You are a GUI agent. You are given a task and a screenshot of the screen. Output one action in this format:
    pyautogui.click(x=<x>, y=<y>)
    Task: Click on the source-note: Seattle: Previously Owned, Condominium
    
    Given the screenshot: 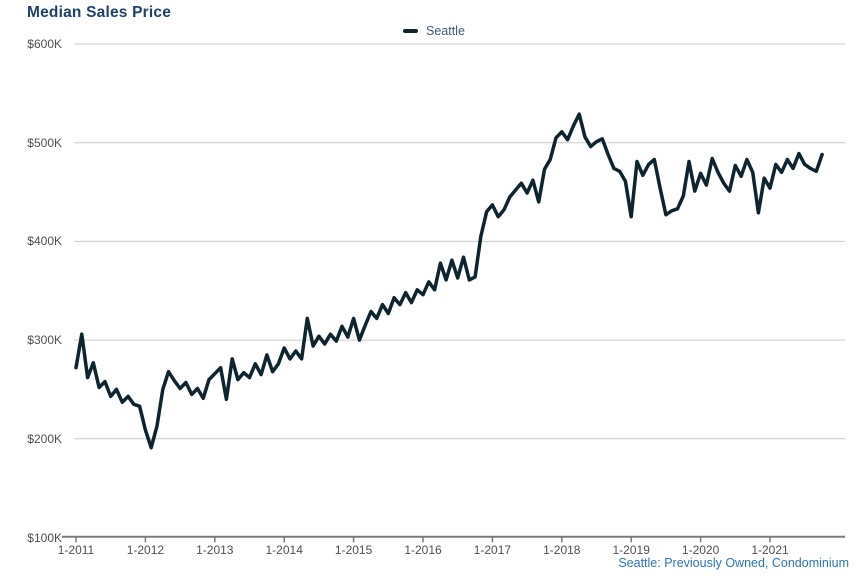 What is the action you would take?
    pyautogui.click(x=733, y=563)
    